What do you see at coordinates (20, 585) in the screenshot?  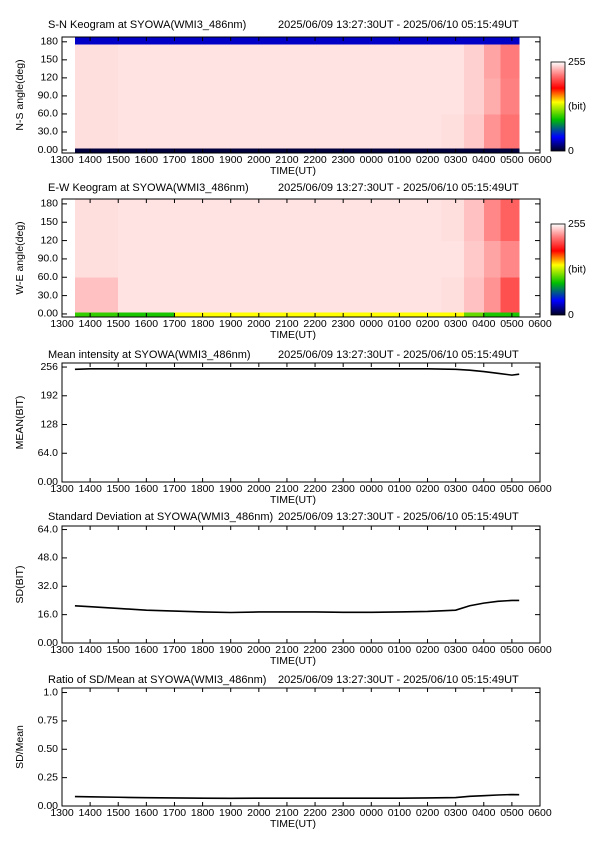 I see `y-axis-label: SD(BIT)` at bounding box center [20, 585].